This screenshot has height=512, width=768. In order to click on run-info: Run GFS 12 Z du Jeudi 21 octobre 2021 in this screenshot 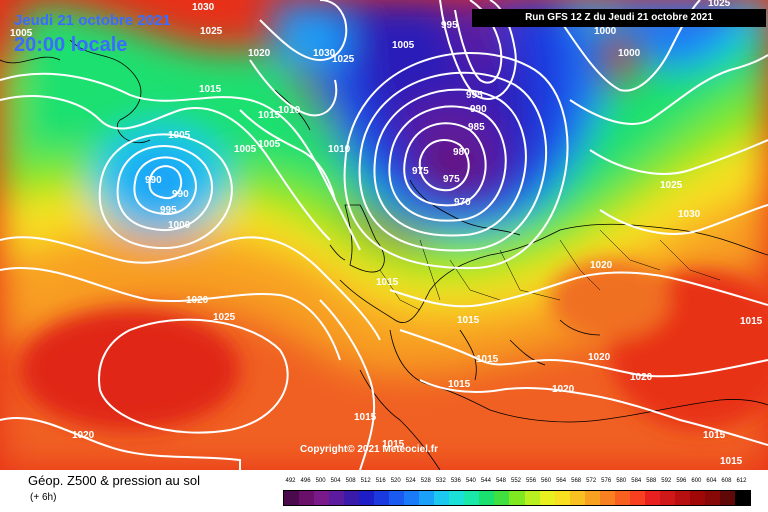, I will do `click(619, 18)`.